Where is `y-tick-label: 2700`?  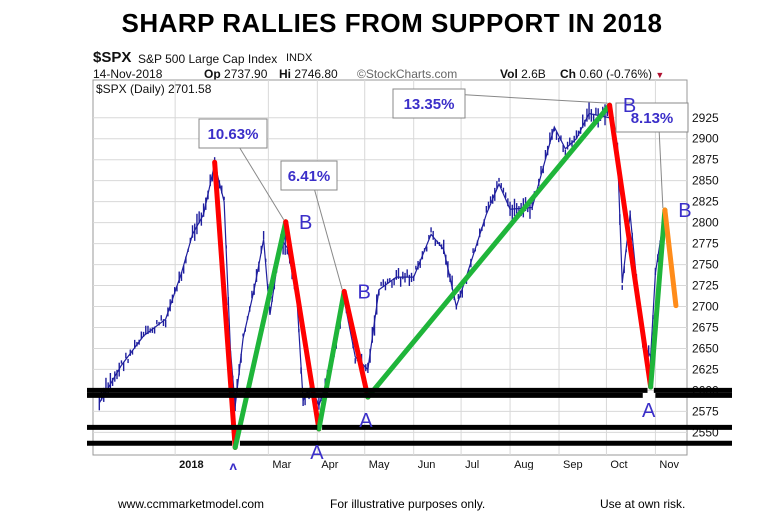
y-tick-label: 2700 is located at coordinates (705, 307).